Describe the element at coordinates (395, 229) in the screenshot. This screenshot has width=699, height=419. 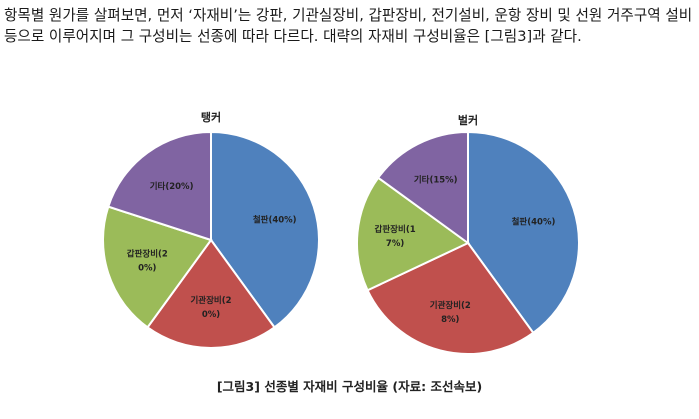
I see `slice-label: 갑판장비(1` at that location.